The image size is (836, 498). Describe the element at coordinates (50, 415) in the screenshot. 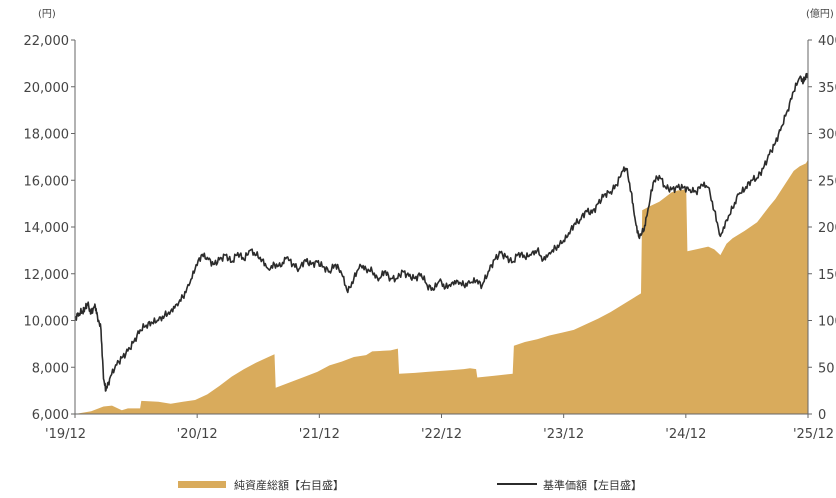

I see `left-tick-label: 6,000` at that location.